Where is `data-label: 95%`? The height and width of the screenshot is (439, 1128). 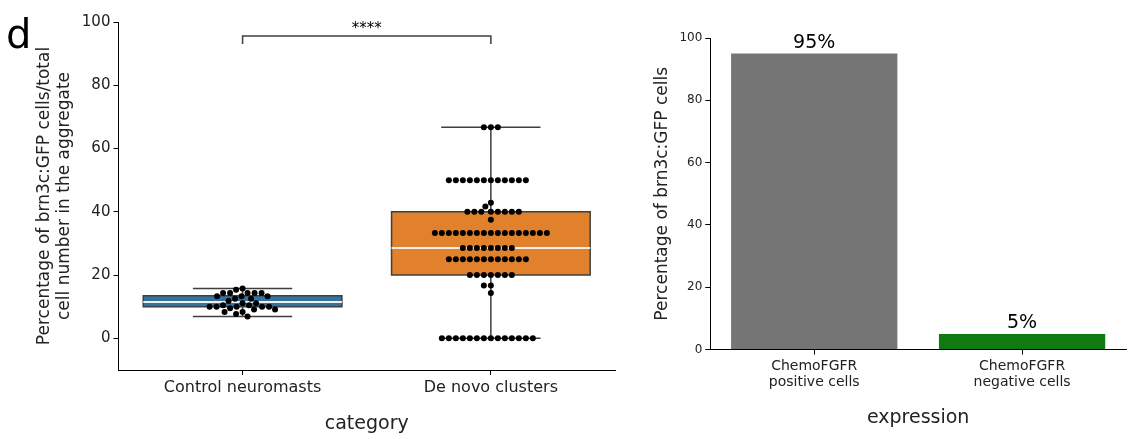 data-label: 95% is located at coordinates (814, 41).